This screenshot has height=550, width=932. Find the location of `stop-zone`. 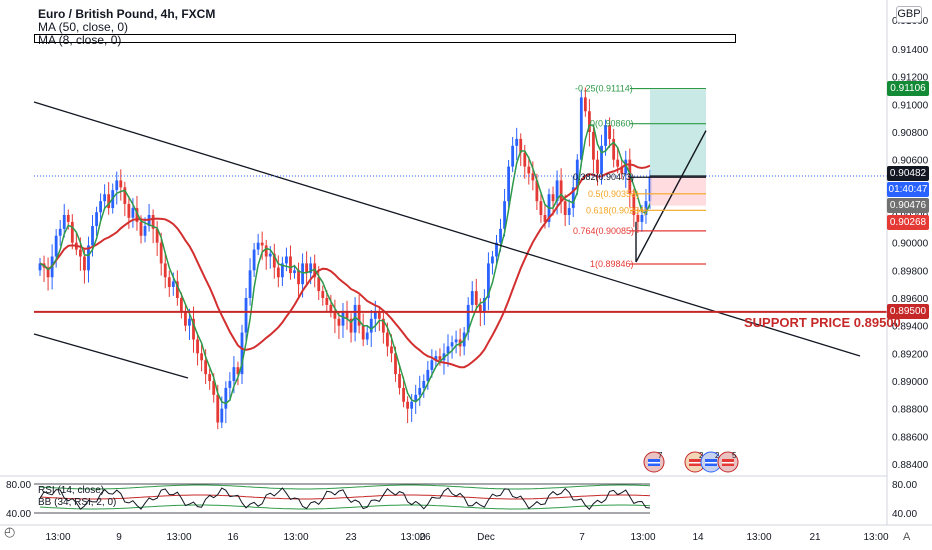

stop-zone is located at coordinates (678, 190).